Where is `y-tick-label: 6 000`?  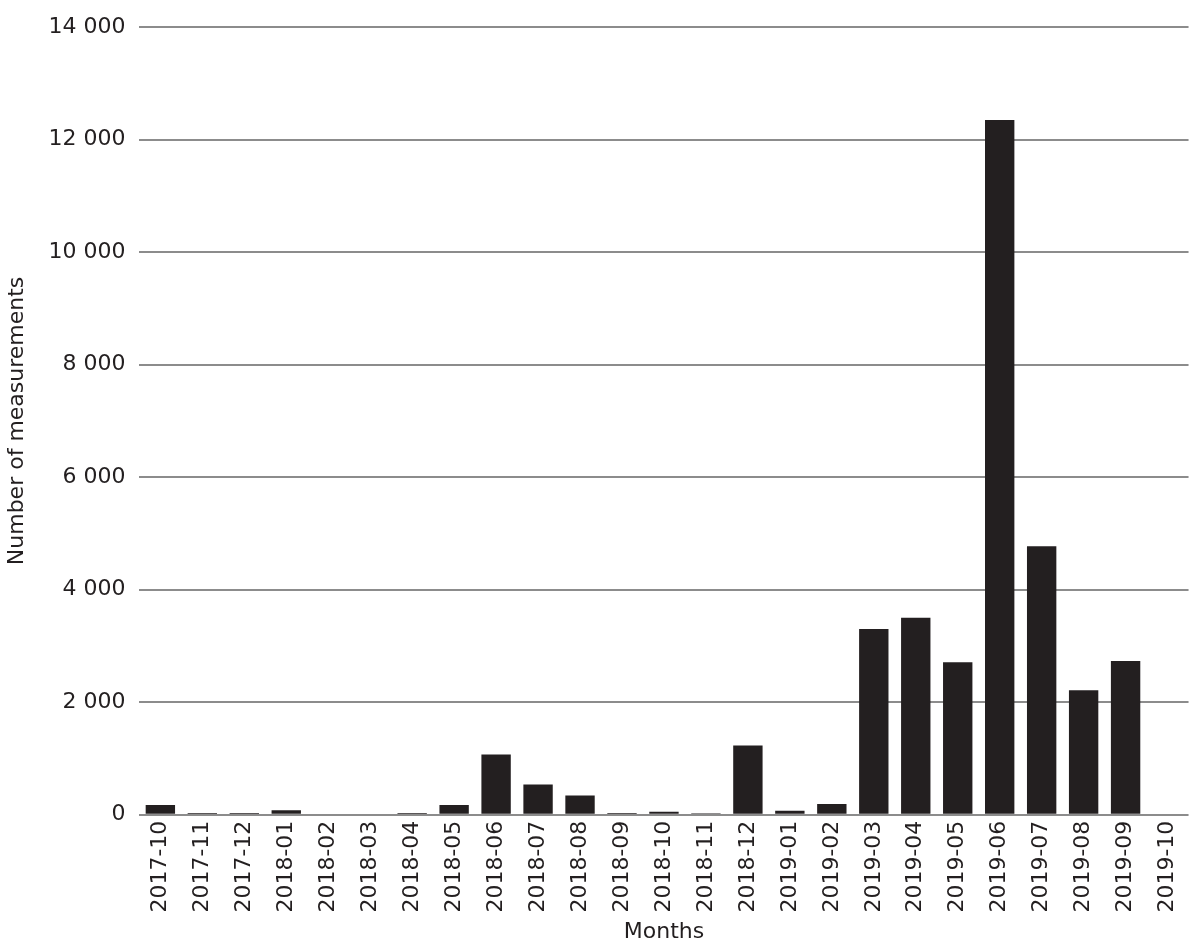 y-tick-label: 6 000 is located at coordinates (94, 475).